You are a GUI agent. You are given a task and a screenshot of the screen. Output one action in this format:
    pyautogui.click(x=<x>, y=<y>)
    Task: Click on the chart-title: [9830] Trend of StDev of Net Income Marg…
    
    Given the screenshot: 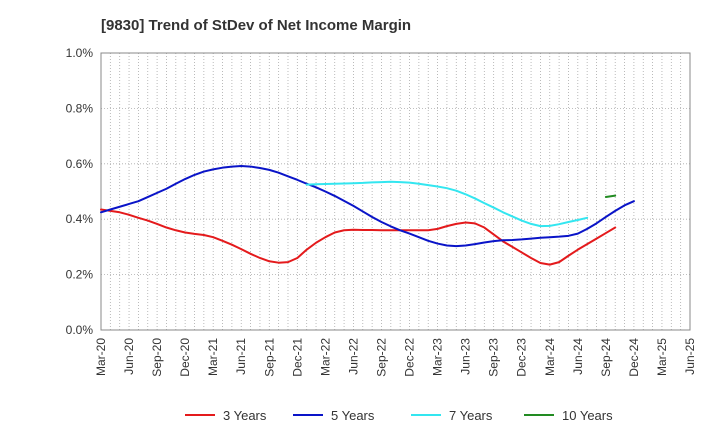 What is the action you would take?
    pyautogui.click(x=256, y=25)
    